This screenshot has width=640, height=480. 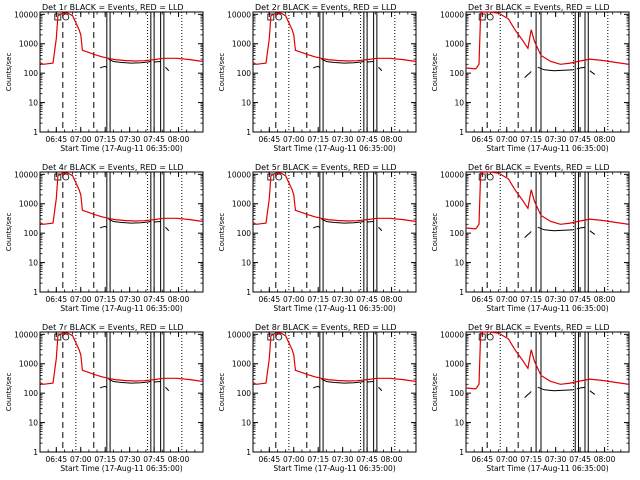 I want to click on panel-title: Det 8r BLACK = Events, RED = LLD, so click(x=326, y=327).